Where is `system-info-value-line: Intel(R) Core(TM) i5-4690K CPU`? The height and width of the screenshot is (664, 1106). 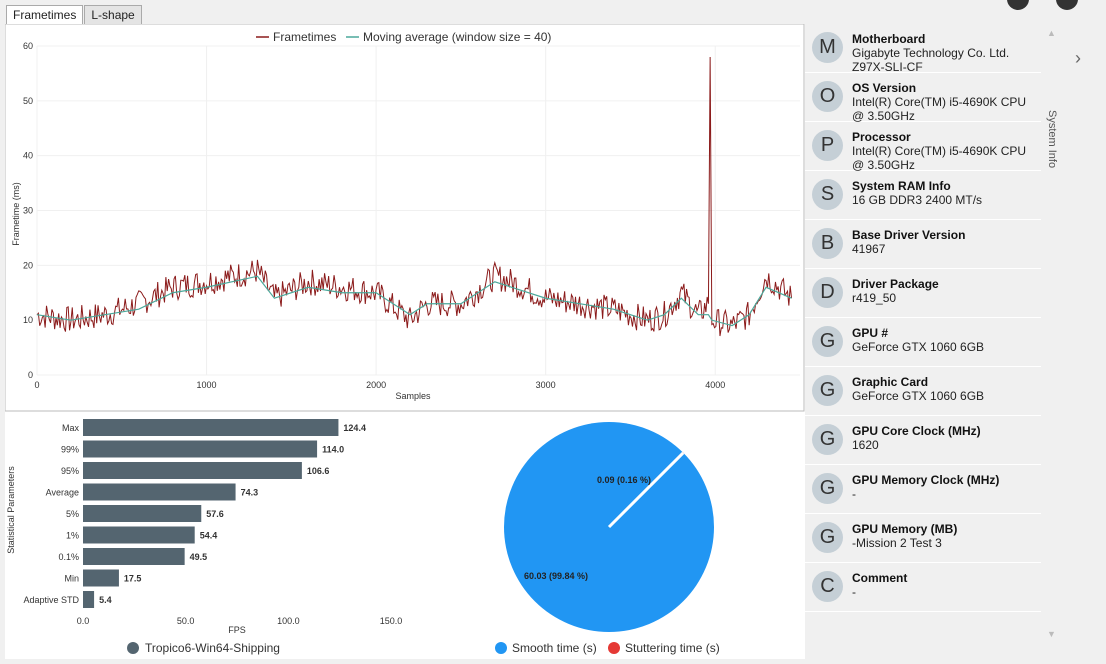
system-info-value-line: Intel(R) Core(TM) i5-4690K CPU is located at coordinates (939, 102).